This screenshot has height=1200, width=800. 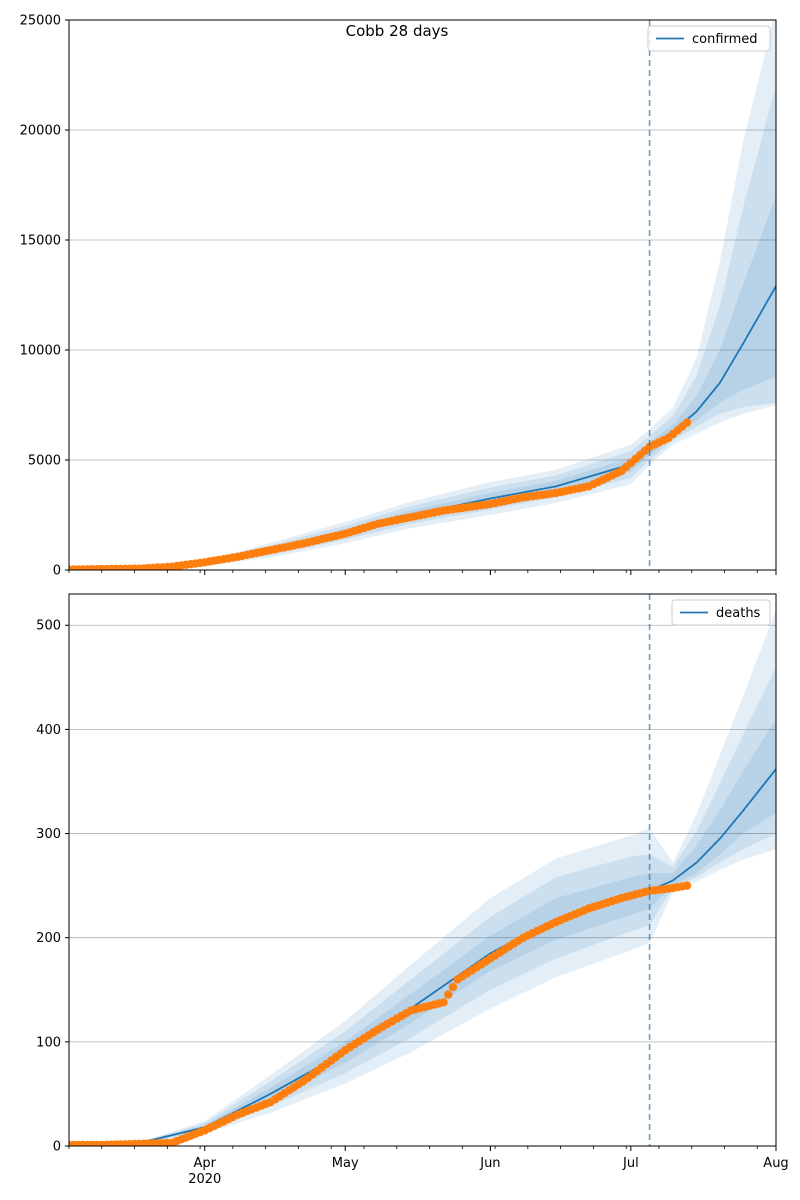 What do you see at coordinates (40, 21) in the screenshot?
I see `y-tick-label: 25000` at bounding box center [40, 21].